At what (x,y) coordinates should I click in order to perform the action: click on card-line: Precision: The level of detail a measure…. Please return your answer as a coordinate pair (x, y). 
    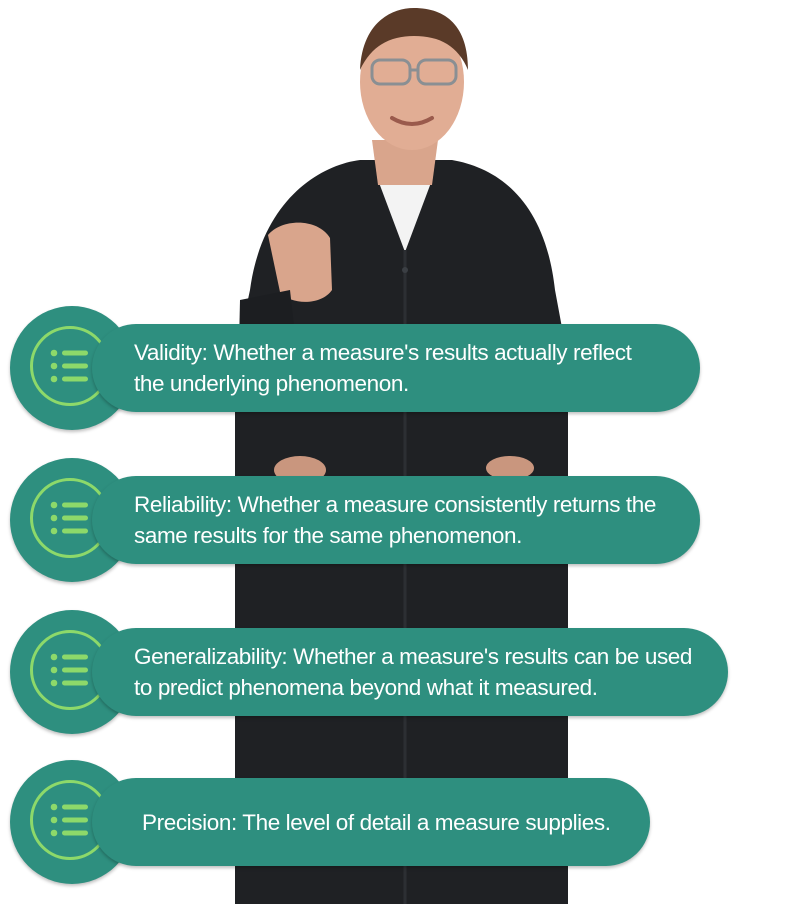
    Looking at the image, I should click on (376, 822).